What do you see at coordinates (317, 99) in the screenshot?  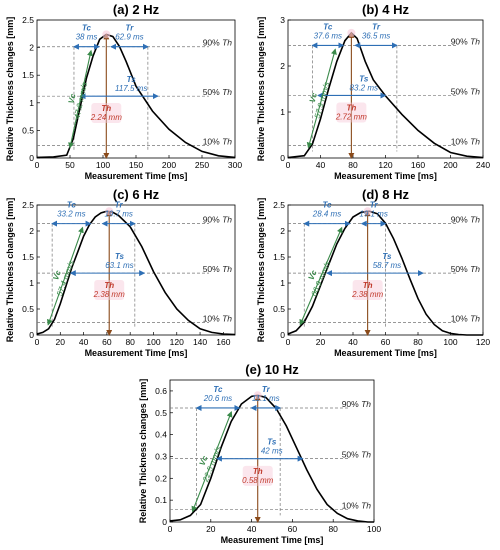 I see `vc-label: Vc57.9 mm/s` at bounding box center [317, 99].